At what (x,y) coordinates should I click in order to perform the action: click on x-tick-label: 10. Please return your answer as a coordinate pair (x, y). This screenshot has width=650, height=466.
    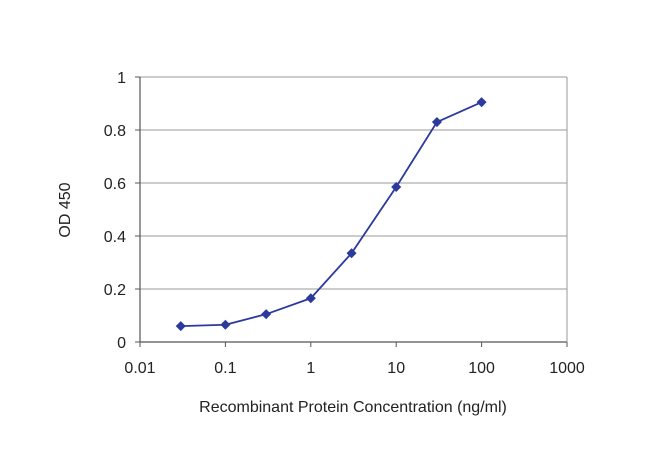
    Looking at the image, I should click on (396, 368).